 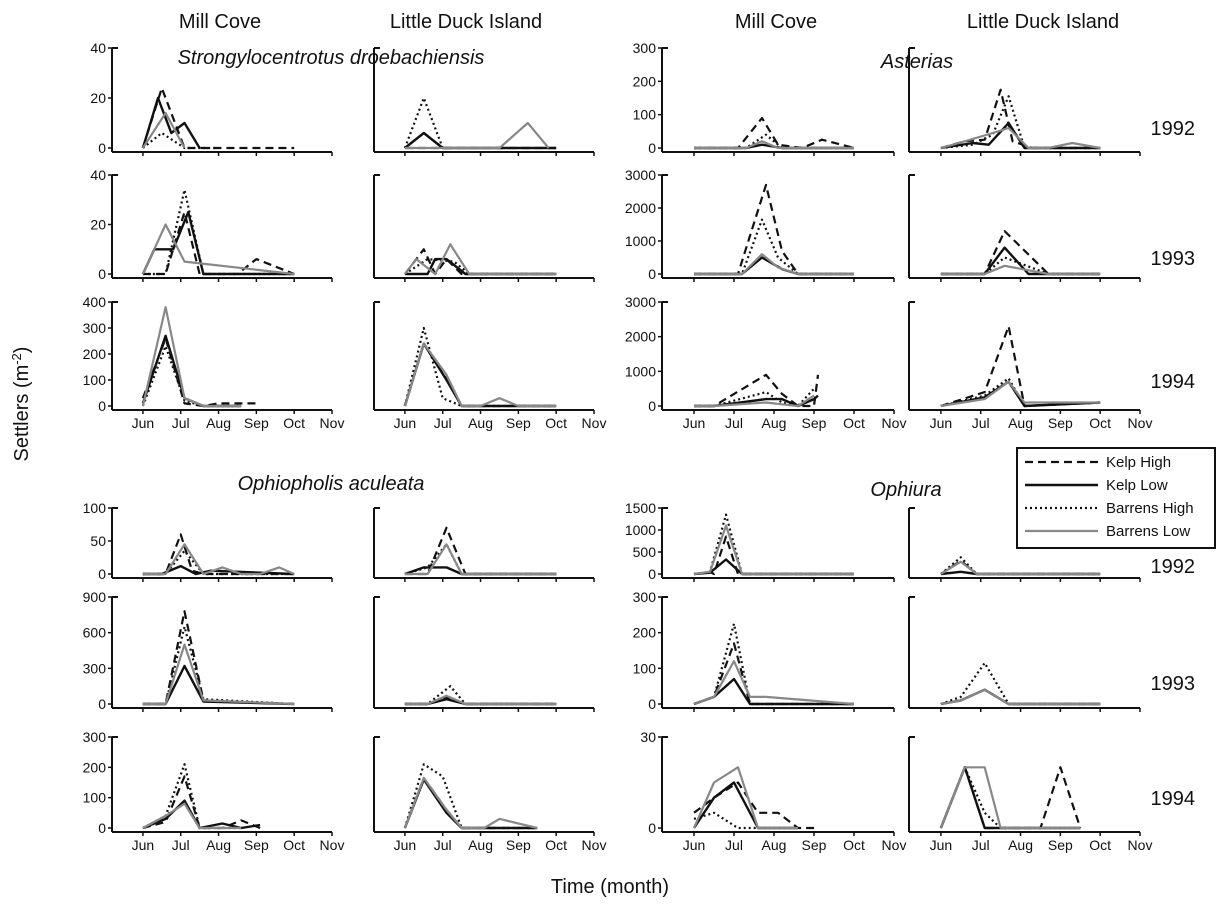 I want to click on y-tick-label: 1000, so click(x=640, y=530).